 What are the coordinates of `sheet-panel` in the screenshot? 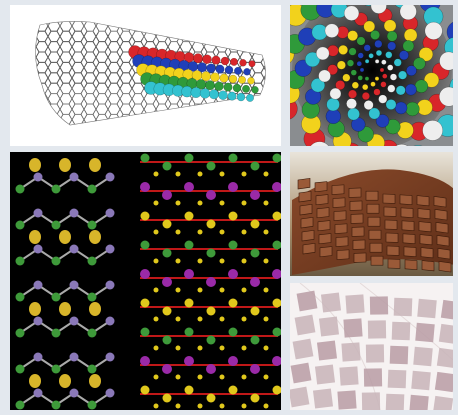 It's located at (371, 214).